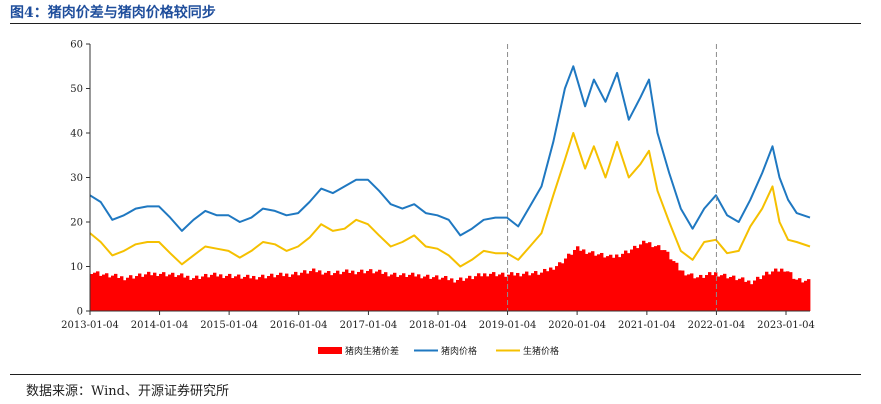 The image size is (881, 404). Describe the element at coordinates (459, 351) in the screenshot. I see `legend-label: 猪肉价格` at that location.